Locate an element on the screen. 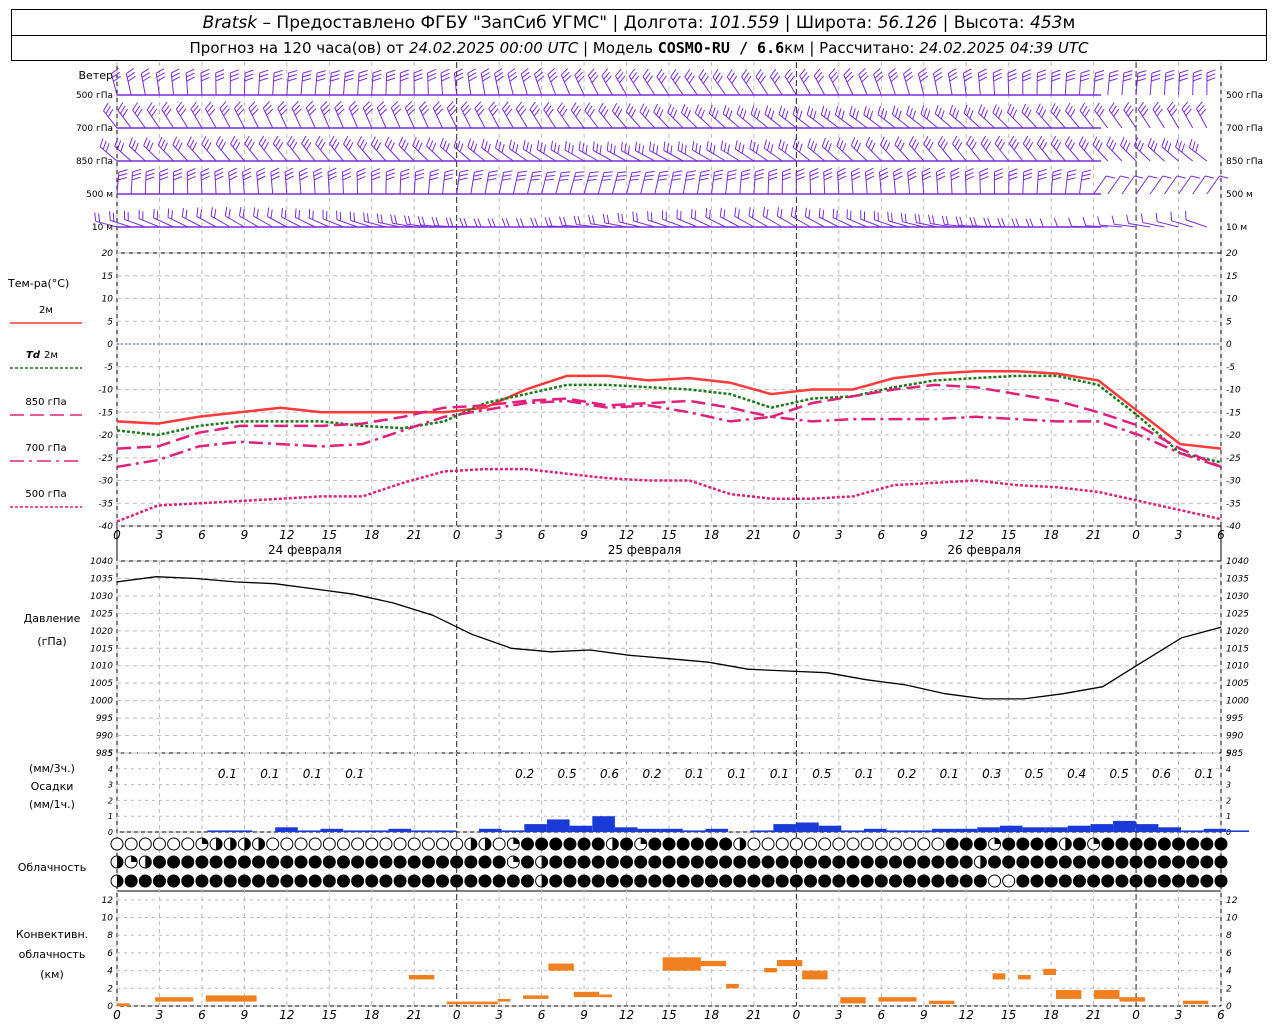  pres-tick-right: 990 is located at coordinates (1234, 737).